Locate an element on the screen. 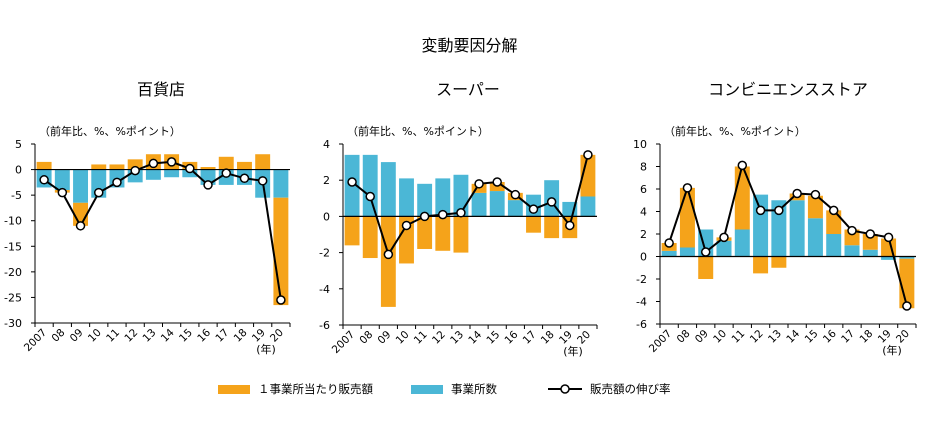  chart2-ytick-label: 0 is located at coordinates (326, 216).